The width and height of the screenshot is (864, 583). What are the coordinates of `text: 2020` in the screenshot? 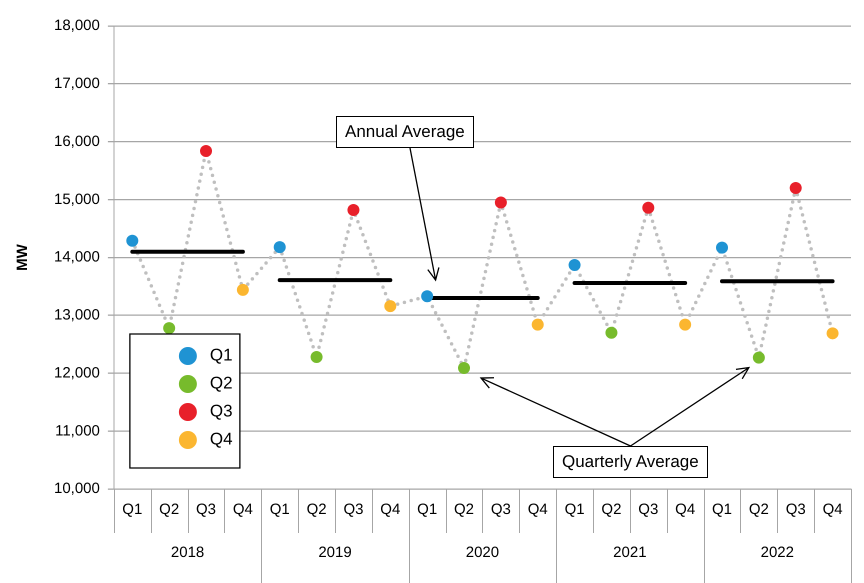 It's located at (483, 553).